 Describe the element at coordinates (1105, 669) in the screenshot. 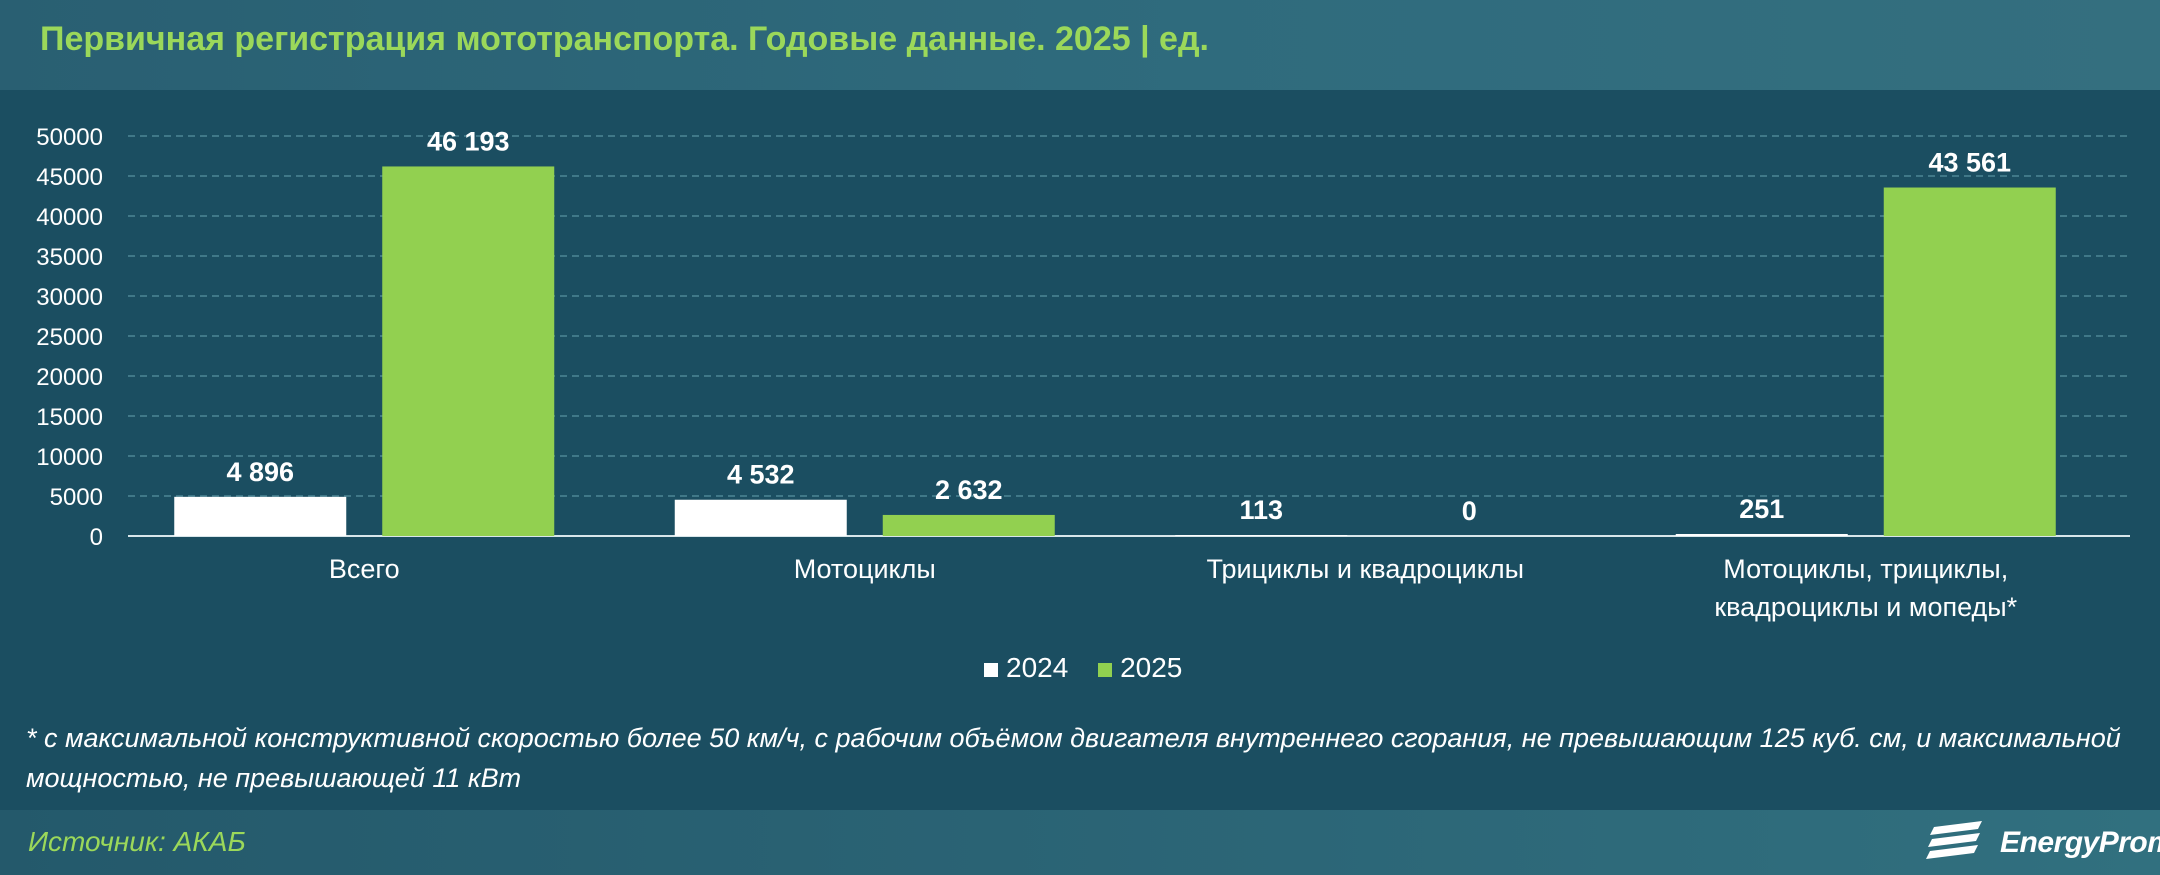

I see `legend-swatch-2025` at that location.